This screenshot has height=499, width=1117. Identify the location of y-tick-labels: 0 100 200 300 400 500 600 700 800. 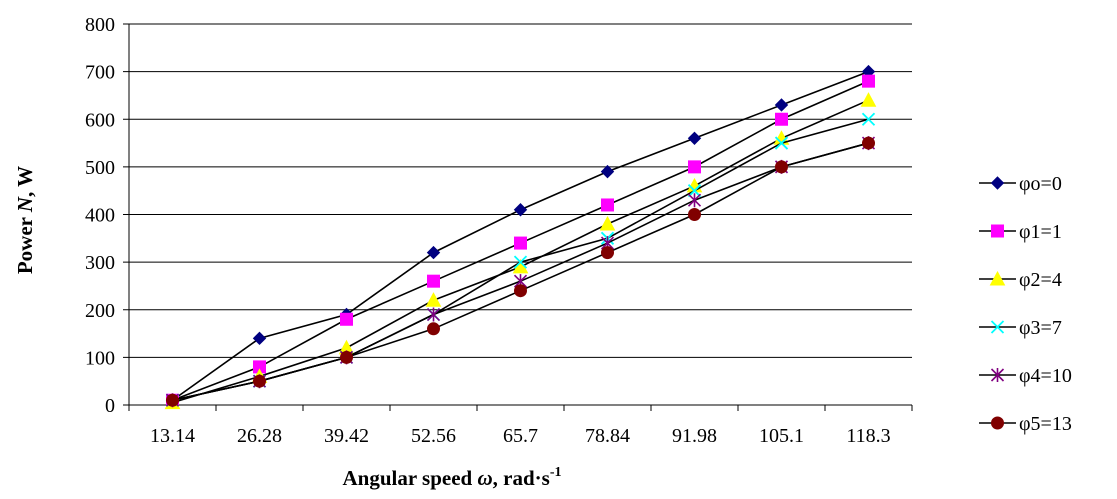
(100, 215).